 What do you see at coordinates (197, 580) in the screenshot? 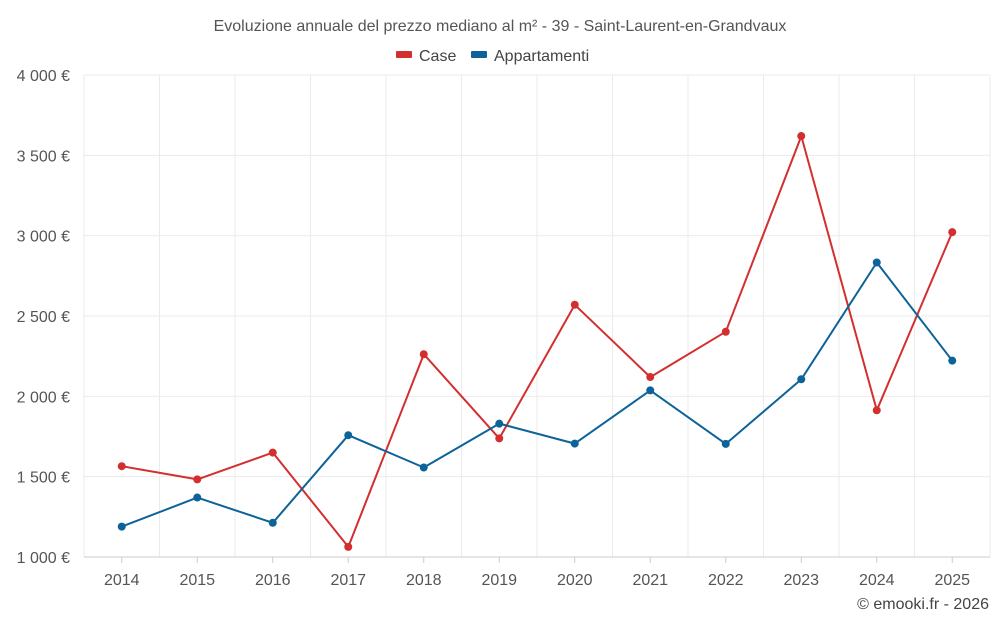
I see `x-tick-label: 2015` at bounding box center [197, 580].